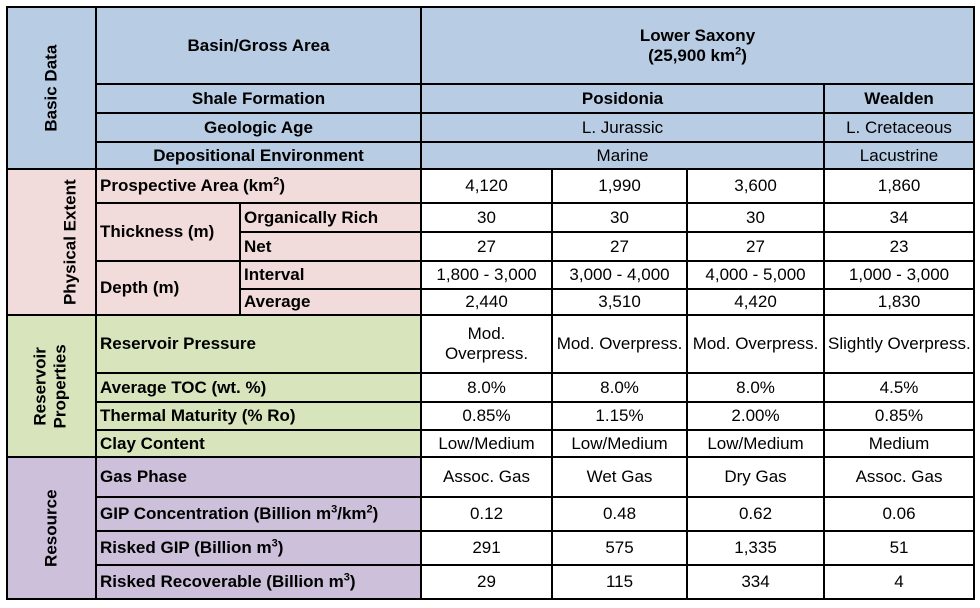  Describe the element at coordinates (756, 302) in the screenshot. I see `average-depth-value: 4,420` at that location.